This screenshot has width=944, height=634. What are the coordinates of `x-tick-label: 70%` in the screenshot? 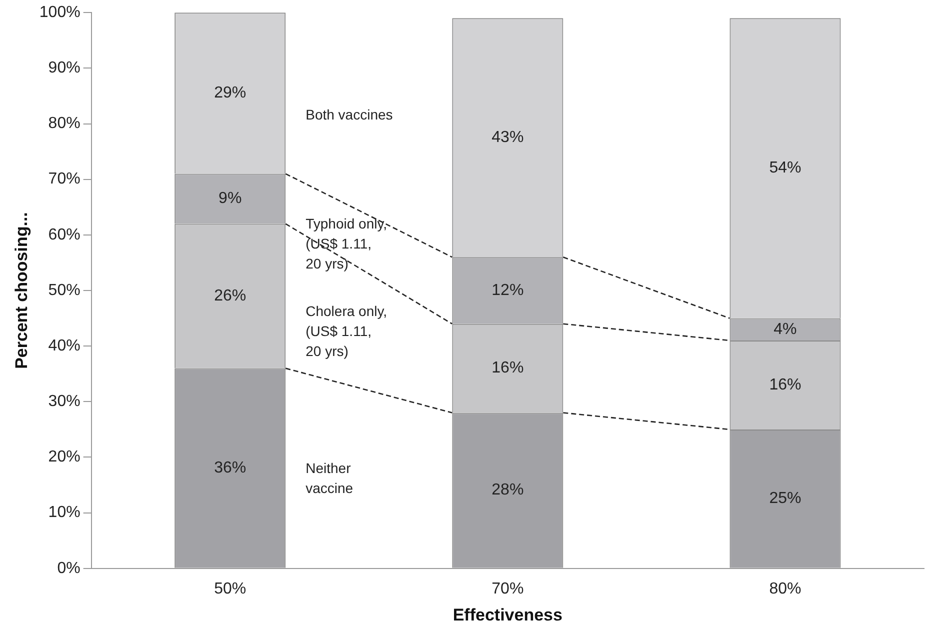 It's located at (508, 589).